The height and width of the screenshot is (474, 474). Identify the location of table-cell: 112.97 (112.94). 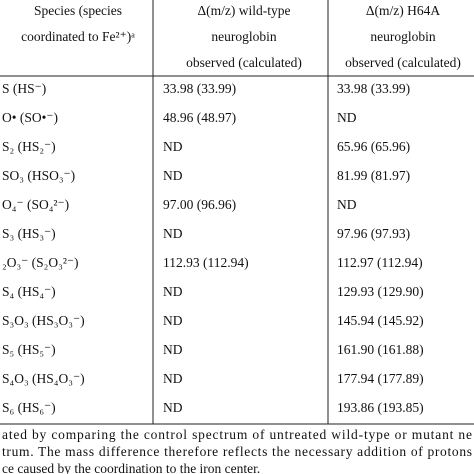
(380, 262).